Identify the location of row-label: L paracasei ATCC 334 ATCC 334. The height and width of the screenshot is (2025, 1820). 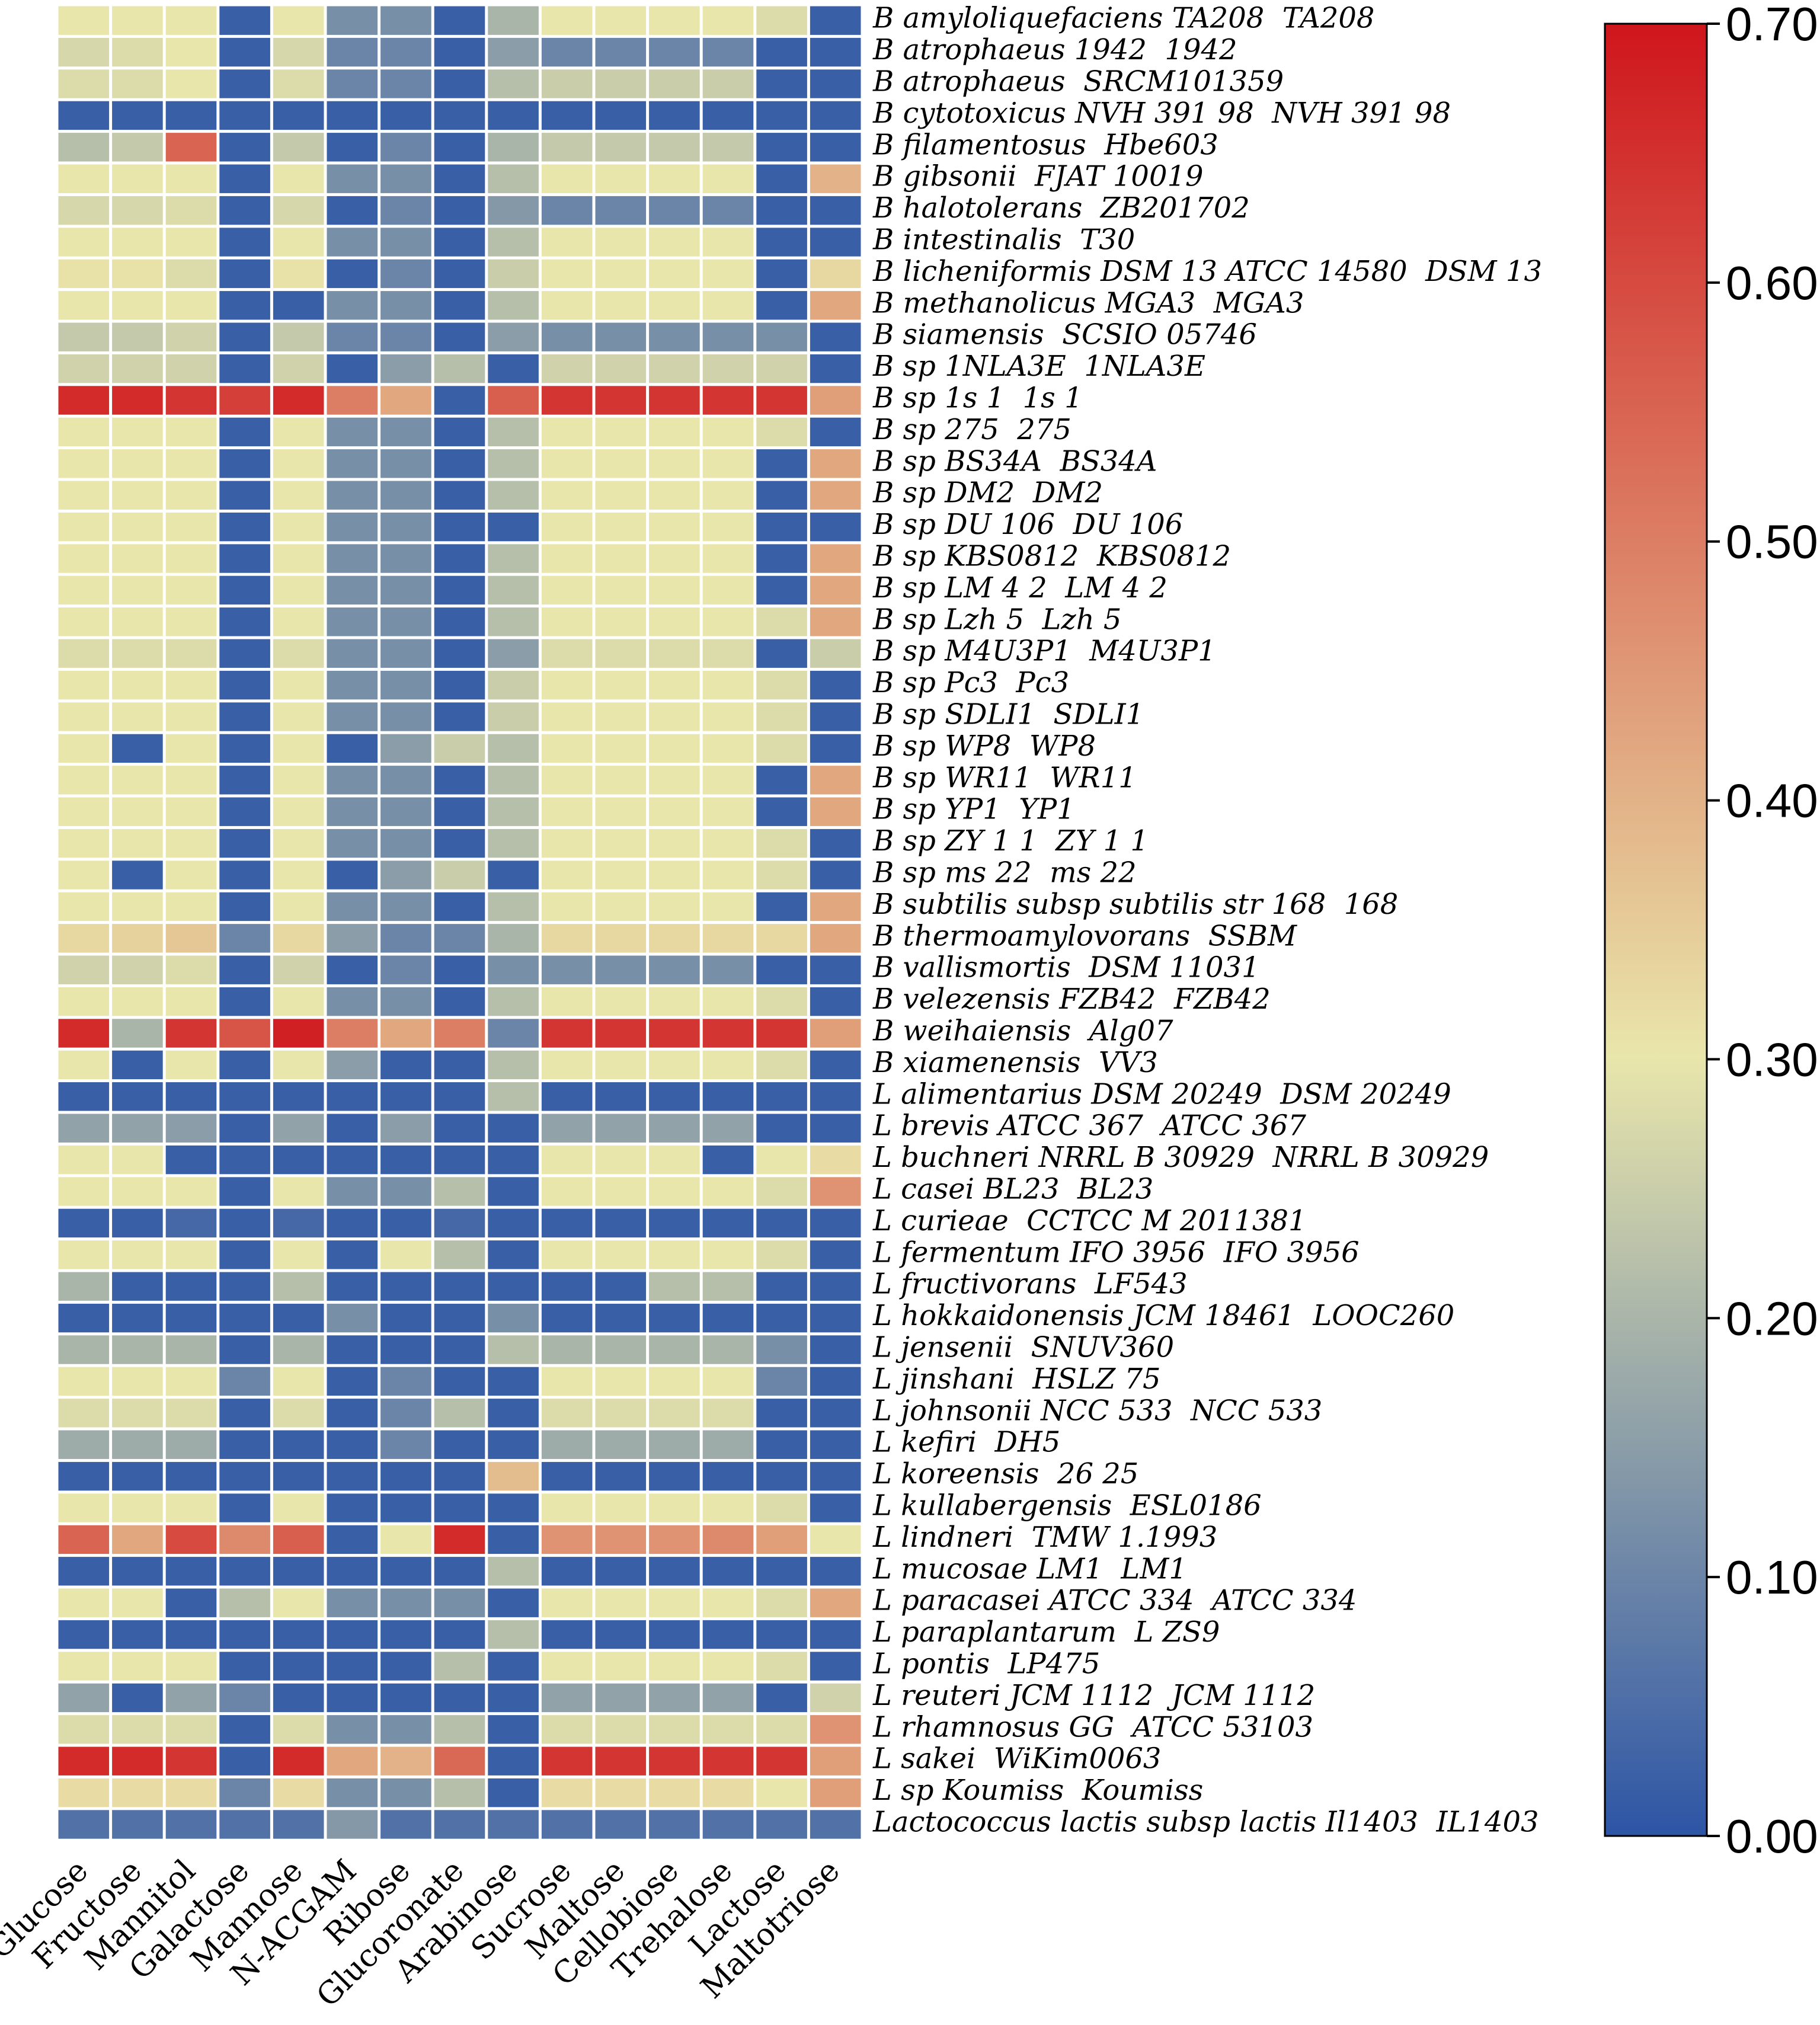
(1114, 1600).